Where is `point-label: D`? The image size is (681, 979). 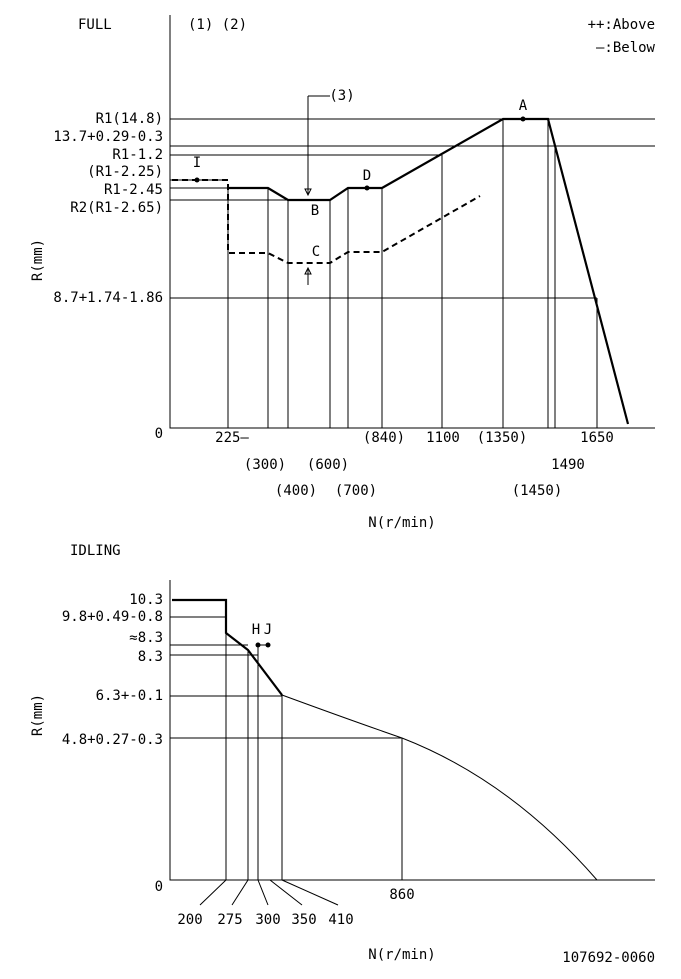
point-label: D is located at coordinates (367, 176).